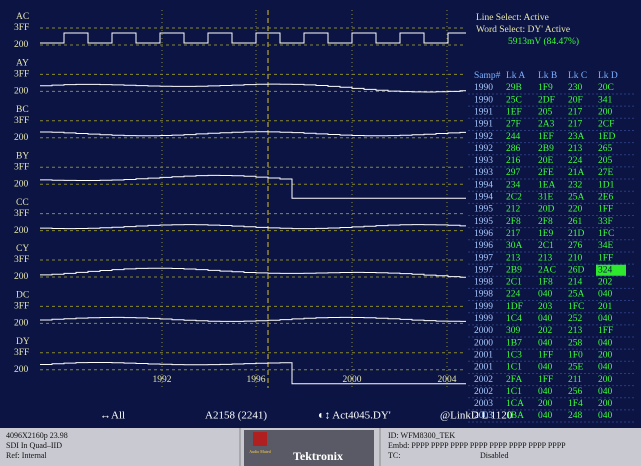 The image size is (641, 466). I want to click on tc-state: Disabled, so click(494, 455).